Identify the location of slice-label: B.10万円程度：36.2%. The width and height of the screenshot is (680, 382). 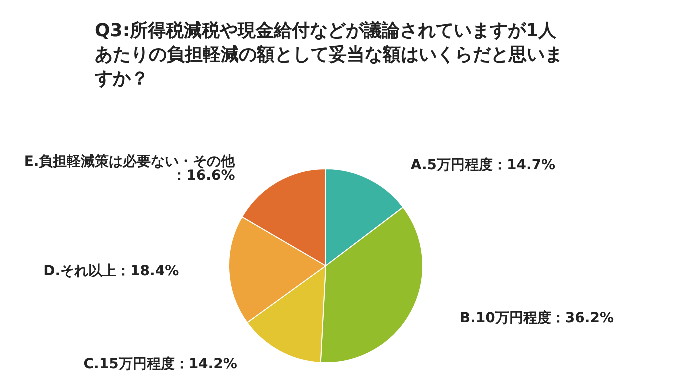
(537, 318).